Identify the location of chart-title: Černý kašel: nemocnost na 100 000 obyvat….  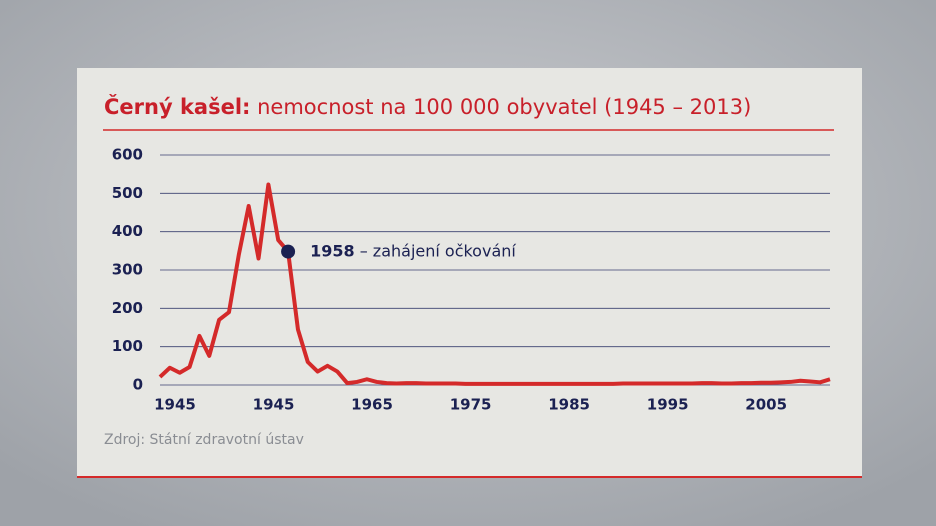
(427, 106).